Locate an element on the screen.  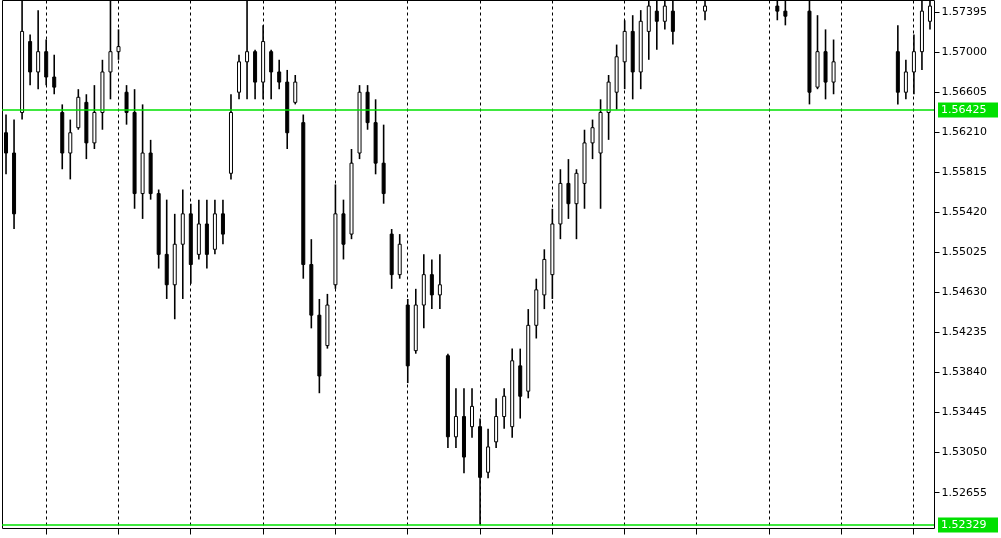
y-tick-label: 1.54630 is located at coordinates (964, 292).